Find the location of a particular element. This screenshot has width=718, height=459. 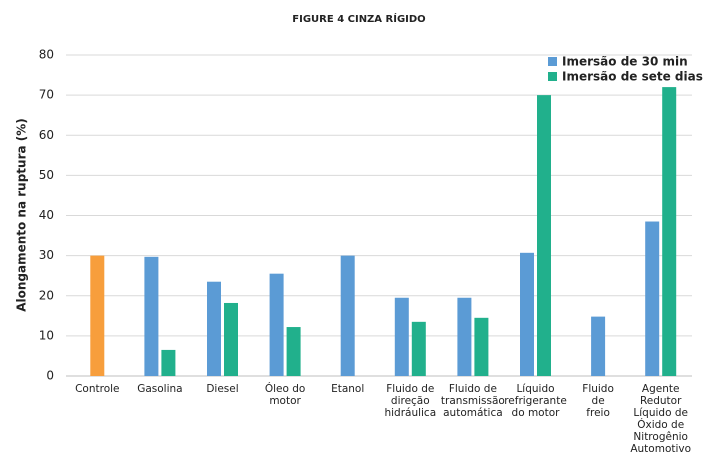

y-tick-label: 70 is located at coordinates (46, 95).